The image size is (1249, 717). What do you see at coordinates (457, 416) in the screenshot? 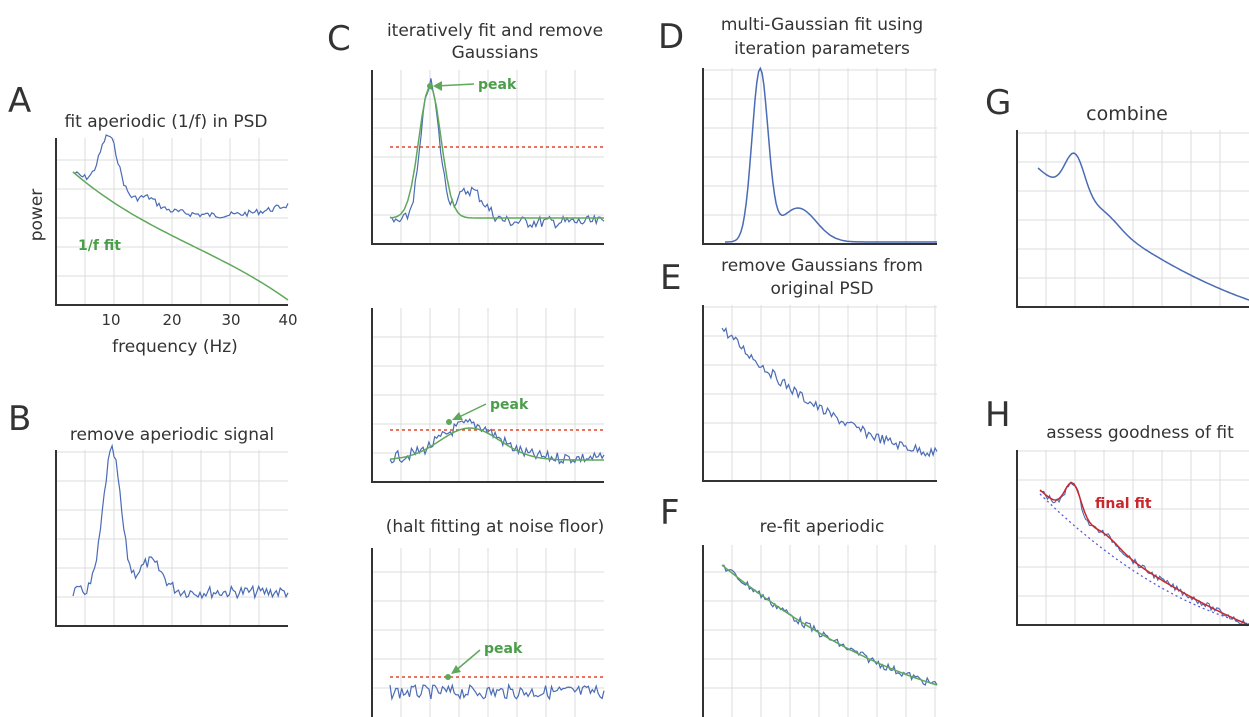
I see `panel-c2-peak-arrowhead` at bounding box center [457, 416].